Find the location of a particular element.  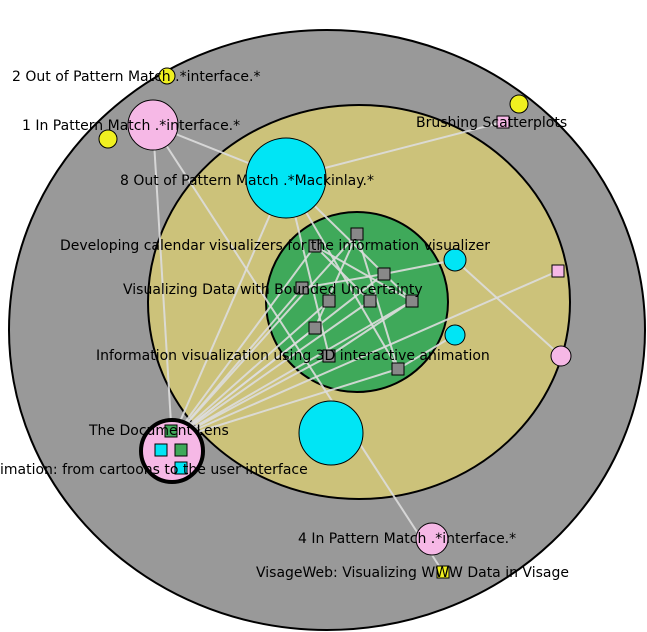

node-label: The Document Lens is located at coordinates (158, 431).